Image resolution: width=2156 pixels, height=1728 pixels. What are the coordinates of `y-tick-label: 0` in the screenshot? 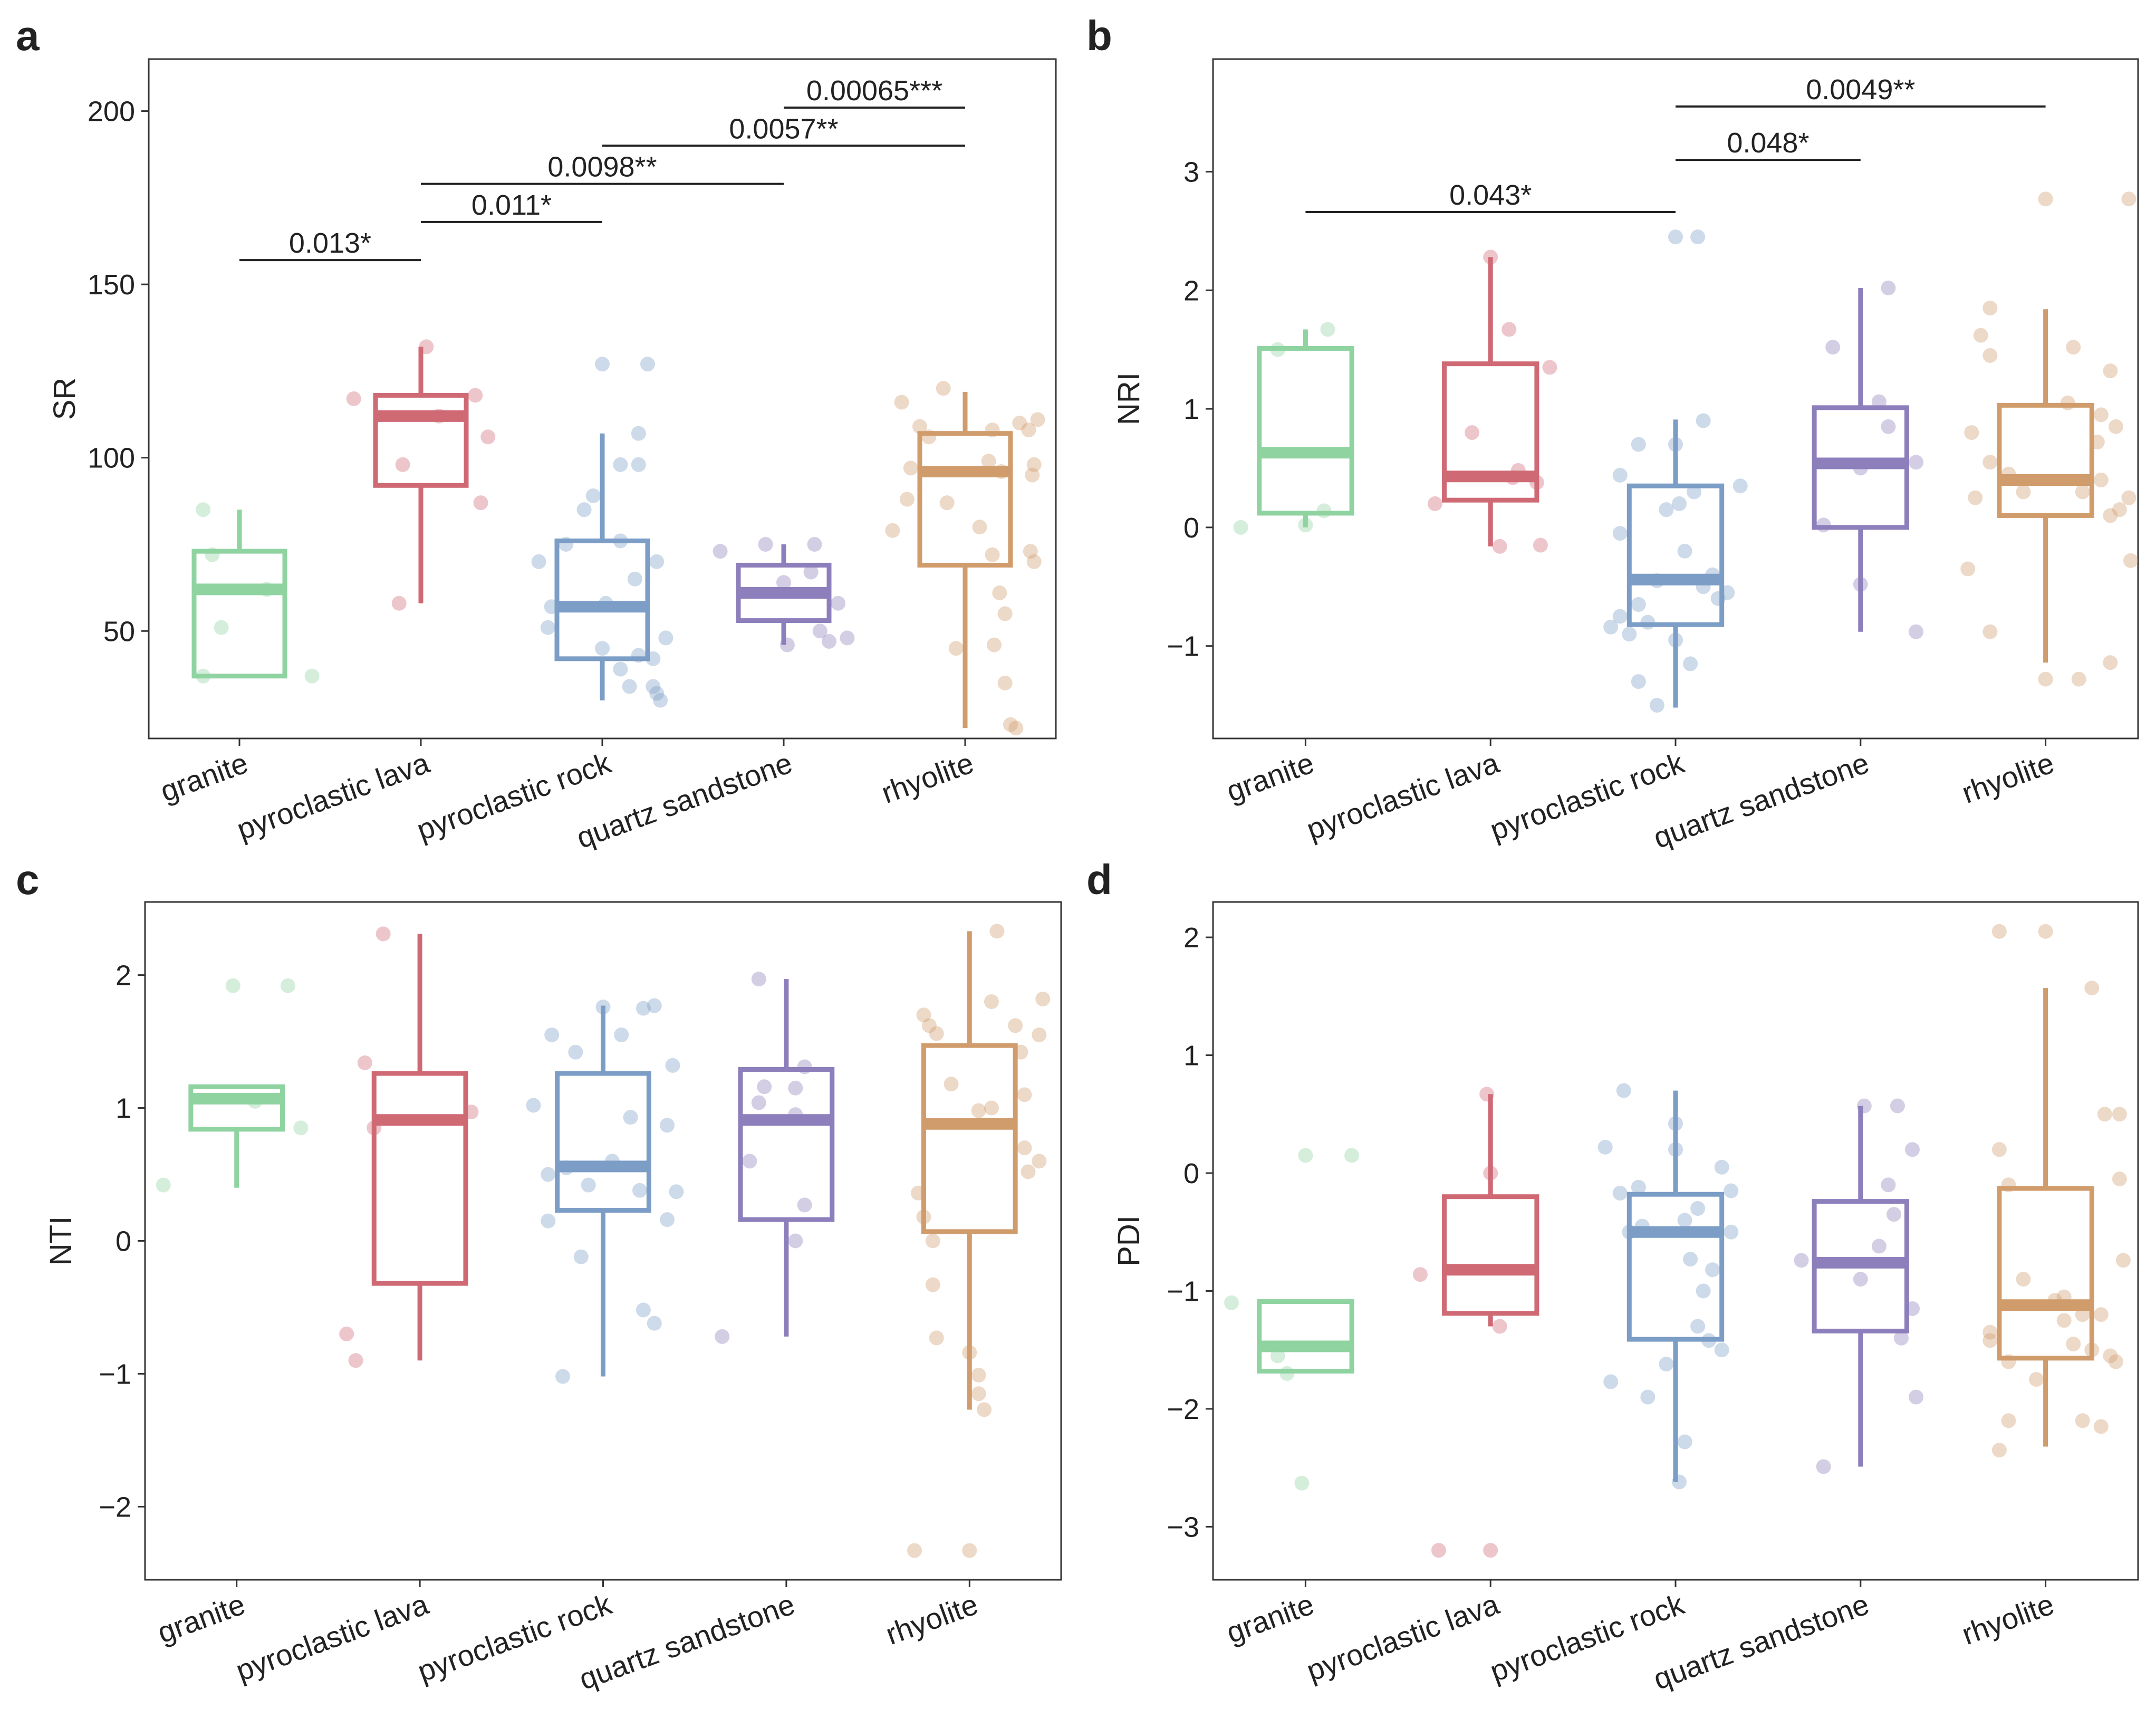 It's located at (1191, 1173).